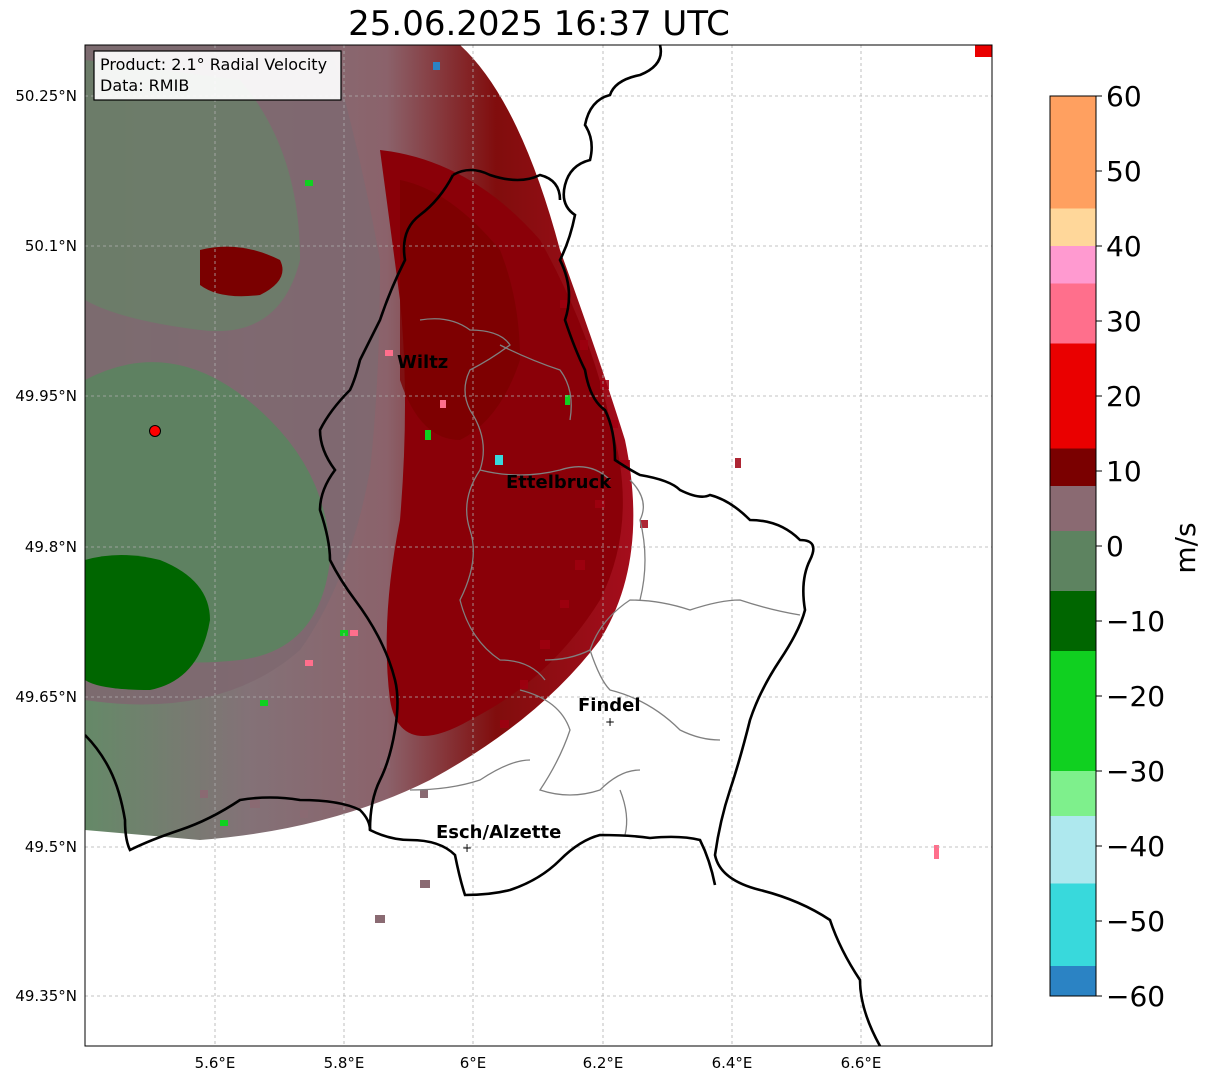 This screenshot has width=1207, height=1081. I want to click on info-product: Product: 2.1° Radial Velocity, so click(213, 64).